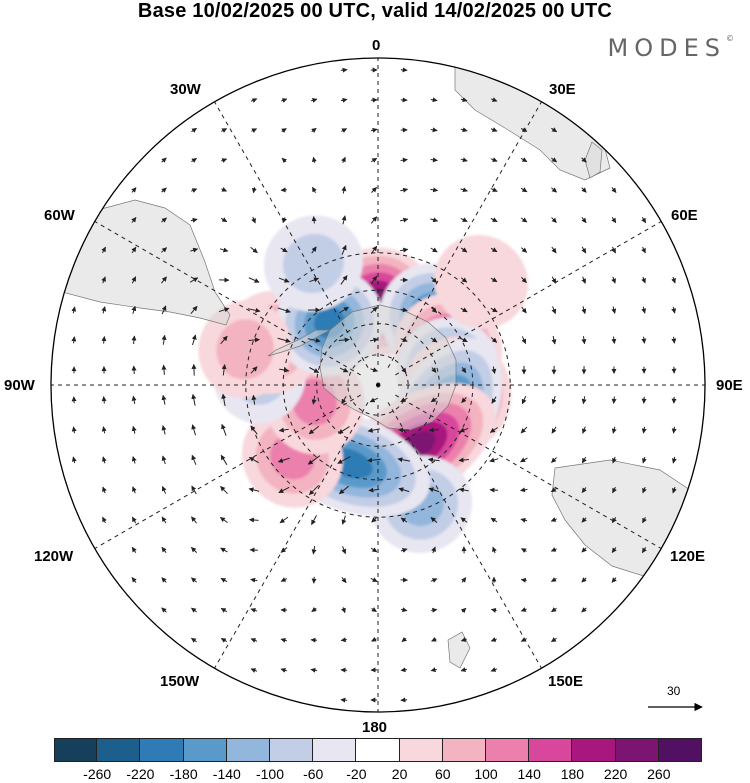 The image size is (750, 783). What do you see at coordinates (356, 774) in the screenshot?
I see `colorbar-tick-label: -20` at bounding box center [356, 774].